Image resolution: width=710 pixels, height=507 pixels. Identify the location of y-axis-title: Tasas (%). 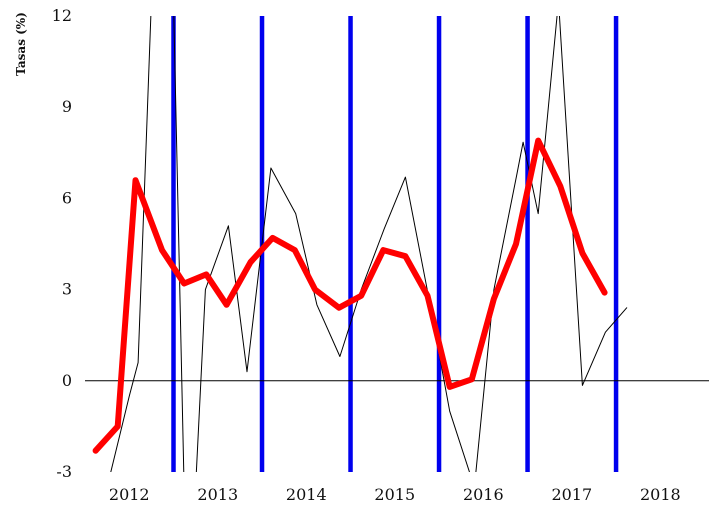
(21, 44).